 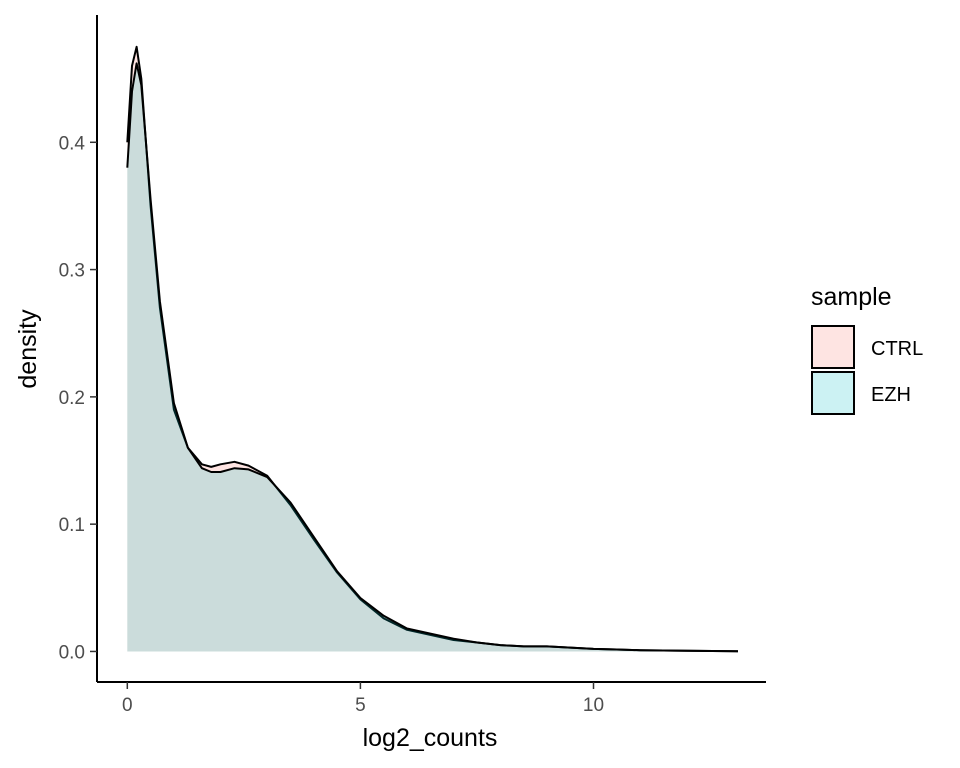 I want to click on y-tick-label: 0.4, so click(x=72, y=143).